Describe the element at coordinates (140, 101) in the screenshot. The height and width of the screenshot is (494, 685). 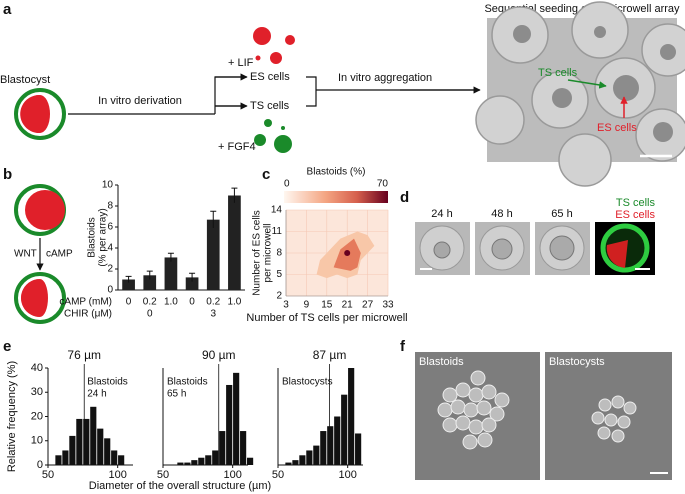
I see `label: In vitro derivation` at that location.